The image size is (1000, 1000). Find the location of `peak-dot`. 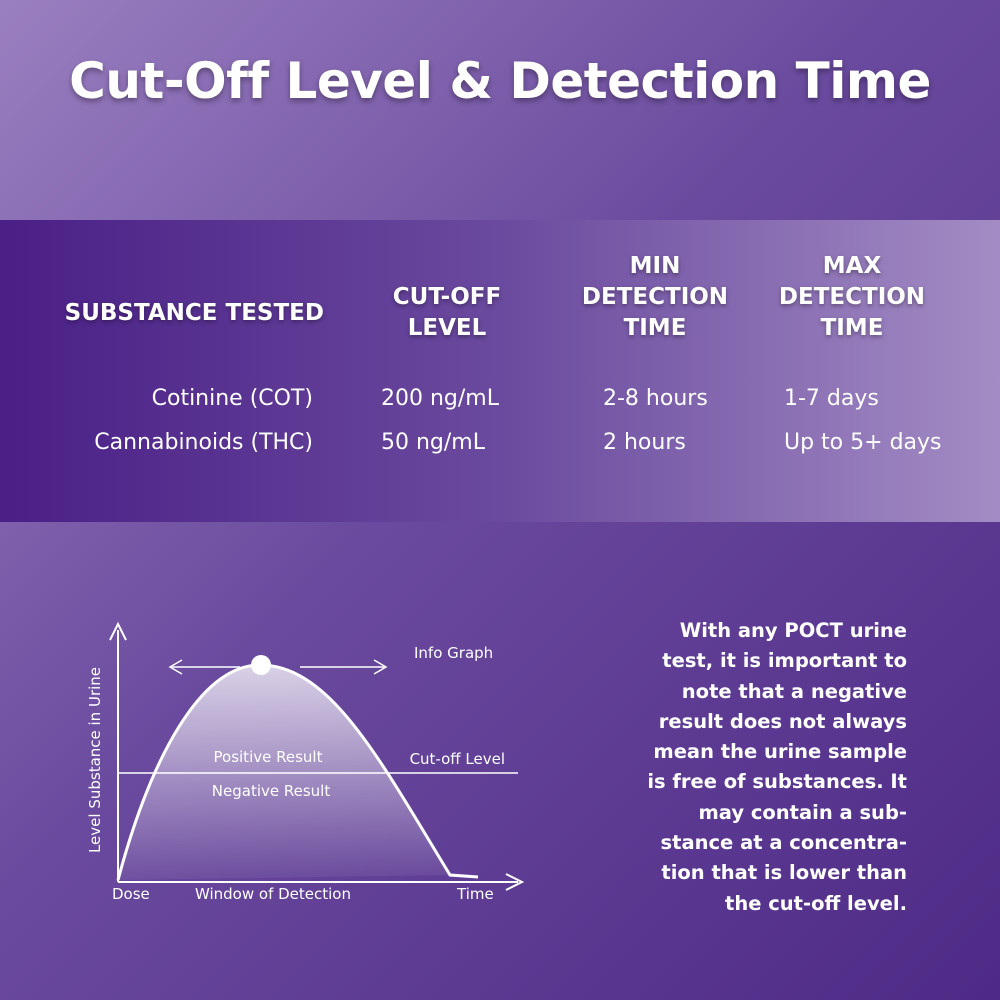

peak-dot is located at coordinates (261, 665).